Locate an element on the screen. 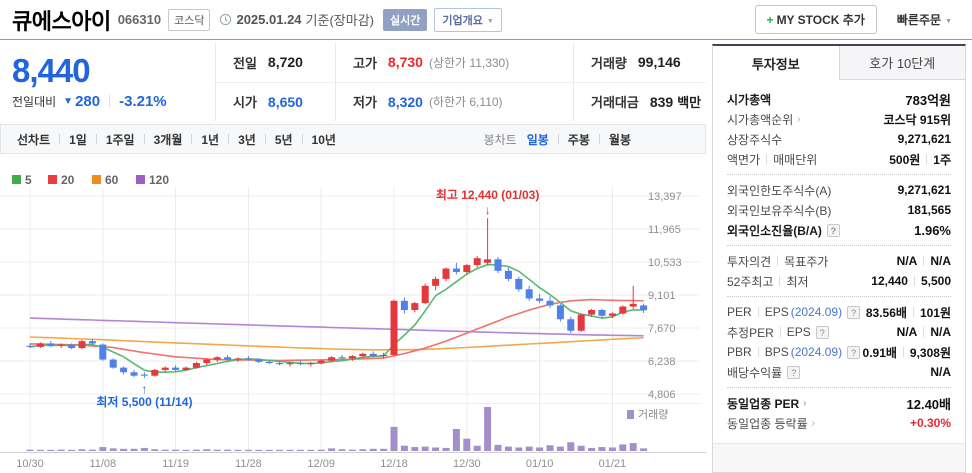  row-value: 12.40배 is located at coordinates (929, 403).